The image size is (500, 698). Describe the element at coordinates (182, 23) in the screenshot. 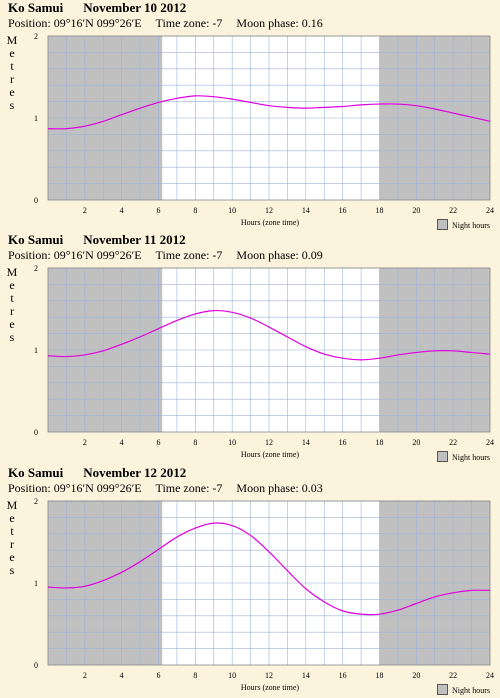

I see `timezone-label: Time zone:` at that location.